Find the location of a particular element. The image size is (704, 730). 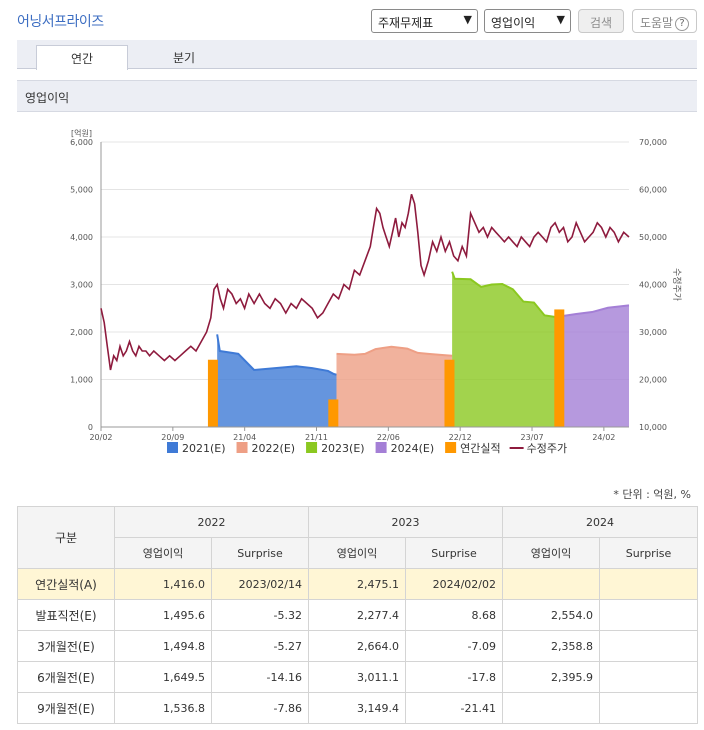

y-left-unit-label: [억원] is located at coordinates (81, 133).